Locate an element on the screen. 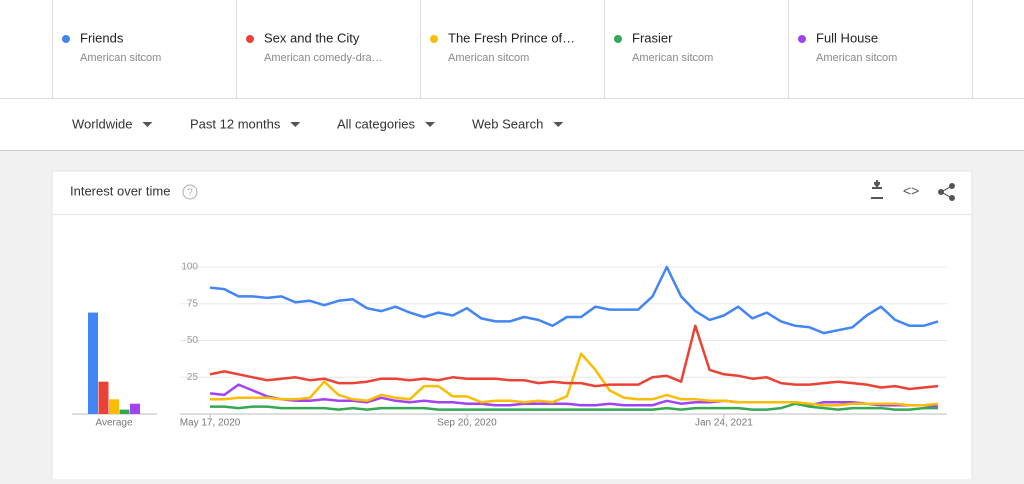 The image size is (1024, 484). average-label: Average is located at coordinates (114, 423).